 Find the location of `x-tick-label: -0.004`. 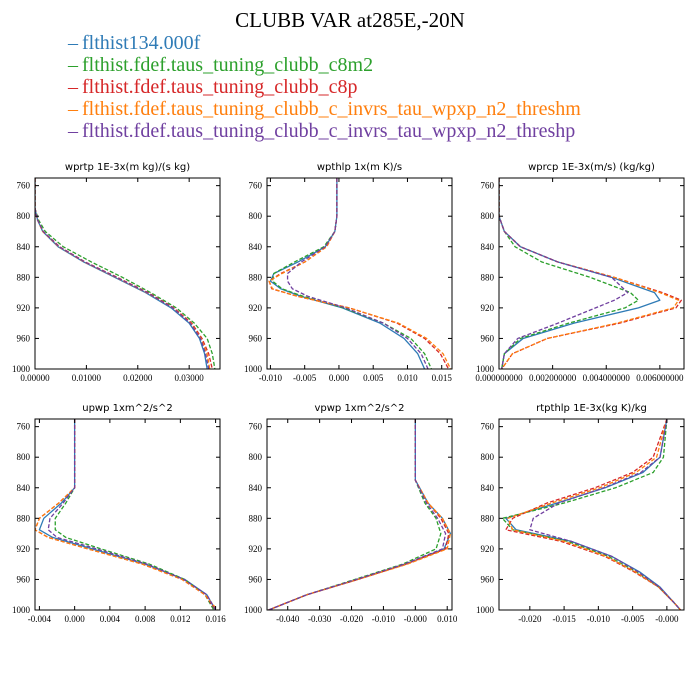

x-tick-label: -0.004 is located at coordinates (40, 619).